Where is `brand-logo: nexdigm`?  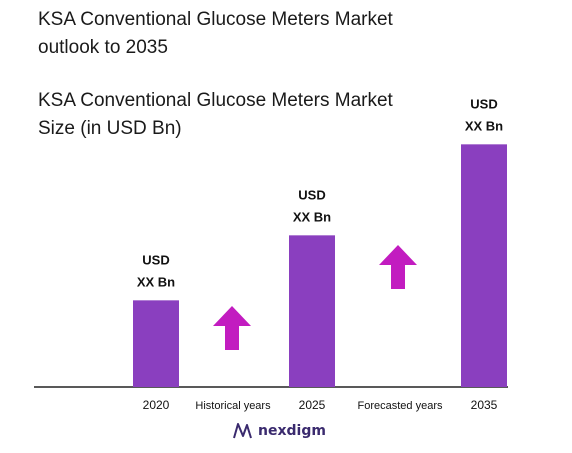
brand-logo: nexdigm is located at coordinates (279, 431).